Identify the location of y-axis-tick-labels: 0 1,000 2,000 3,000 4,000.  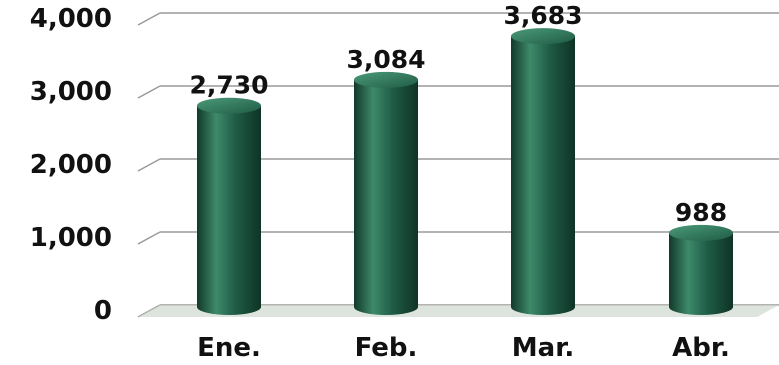
(71, 165).